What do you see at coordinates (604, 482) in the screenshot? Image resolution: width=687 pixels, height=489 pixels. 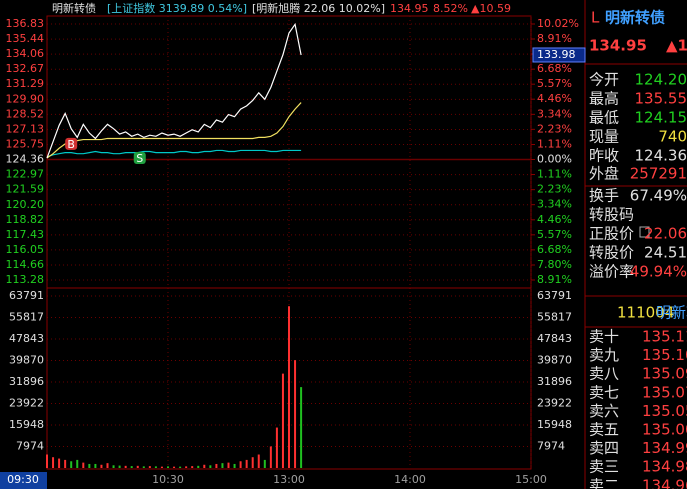 I see `ask-label: 卖二` at bounding box center [604, 482].